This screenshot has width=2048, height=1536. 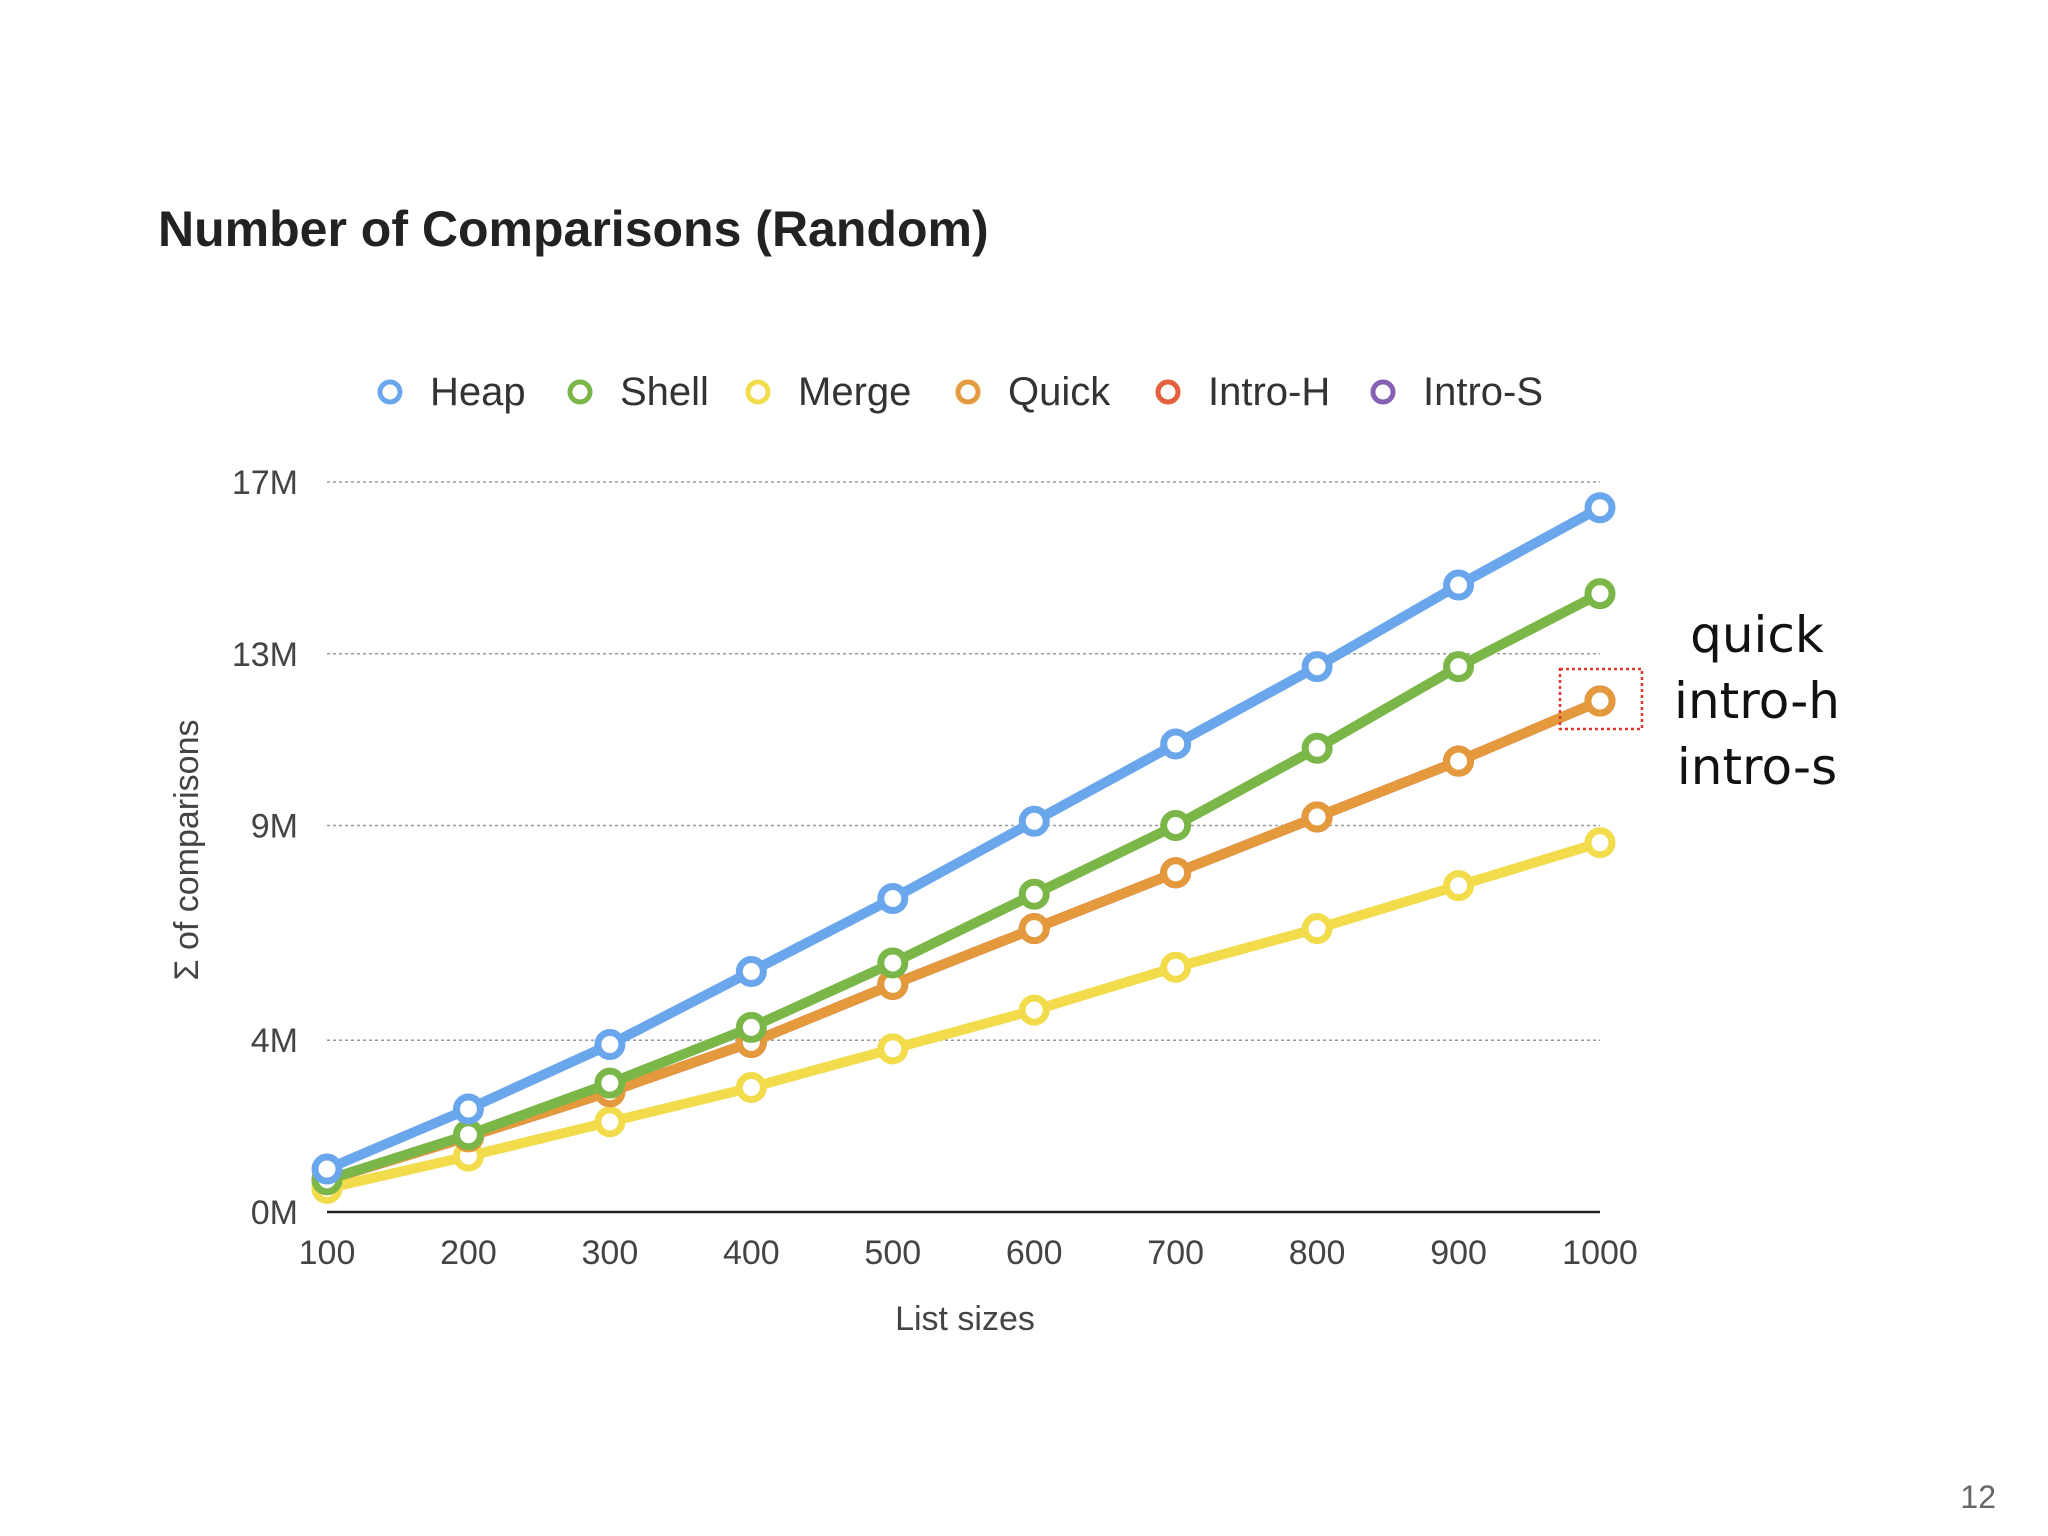 What do you see at coordinates (1600, 1253) in the screenshot?
I see `x-tick-label-1000: 1000` at bounding box center [1600, 1253].